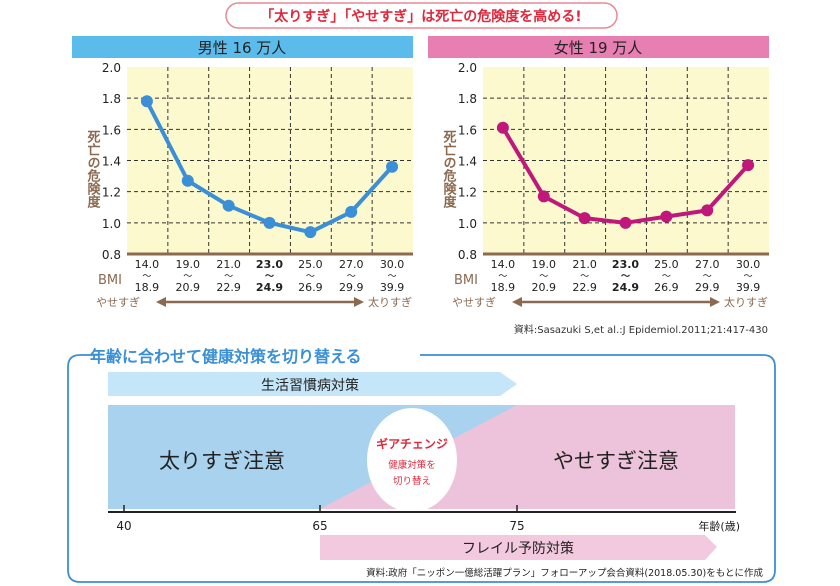 The height and width of the screenshot is (586, 840). I want to click on arrow-left-icon, so click(161, 302).